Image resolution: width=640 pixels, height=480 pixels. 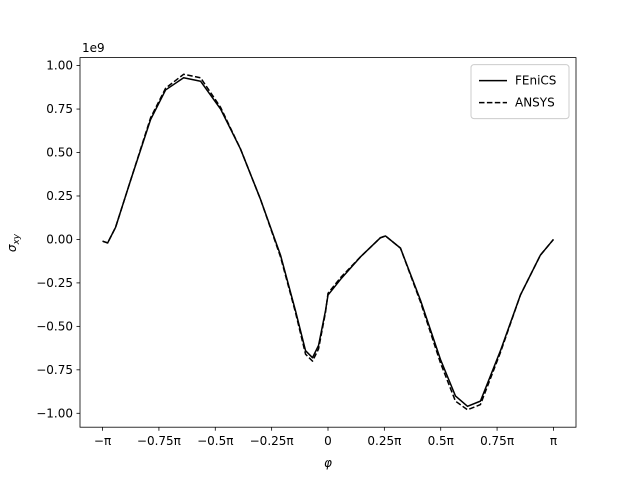 What do you see at coordinates (59, 66) in the screenshot?
I see `y-tick-label: 1.00` at bounding box center [59, 66].